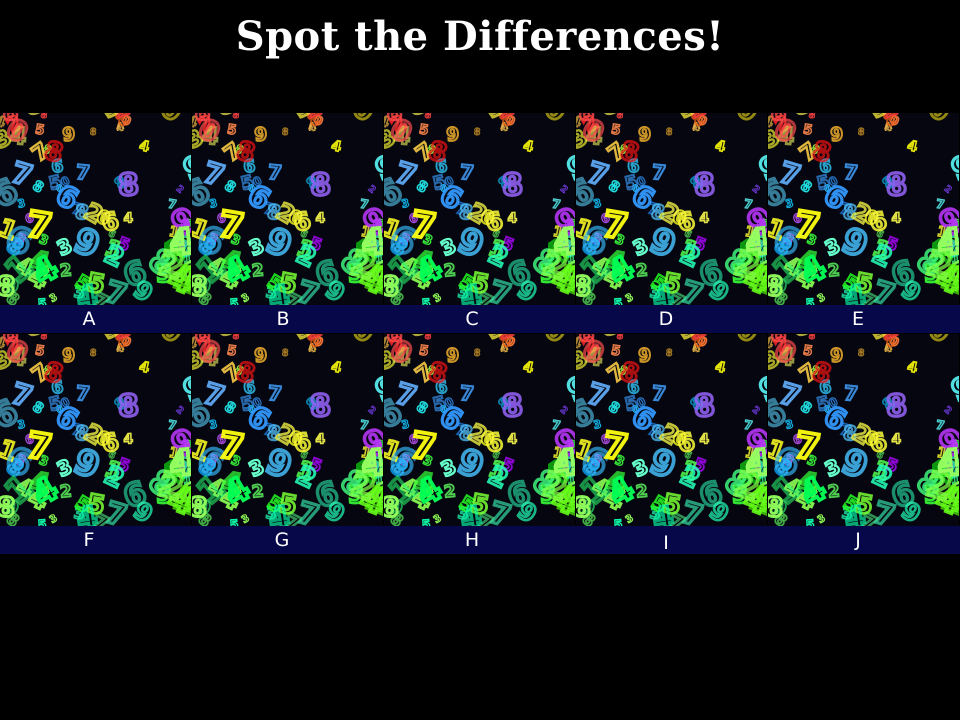 The width and height of the screenshot is (960, 720). I want to click on panel-label-b: B, so click(283, 319).